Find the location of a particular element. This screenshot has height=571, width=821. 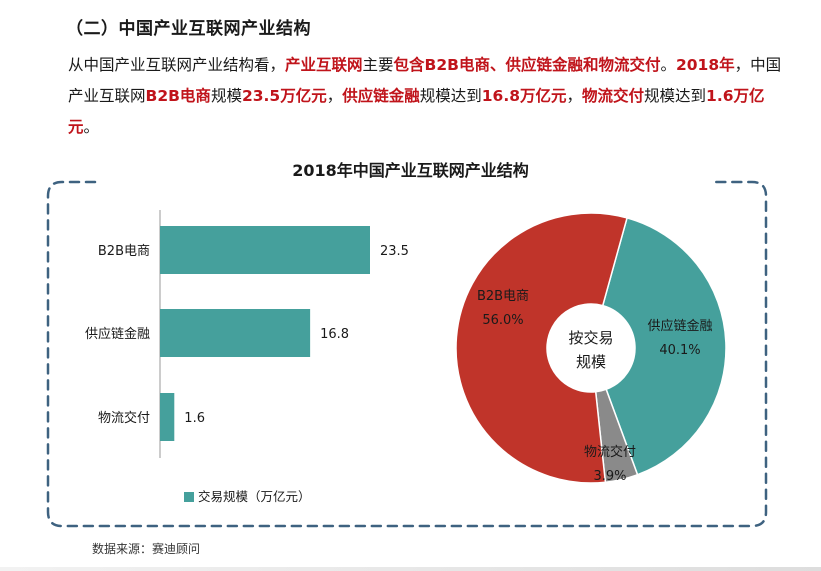

highlight-text: 供应链金融 is located at coordinates (381, 96).